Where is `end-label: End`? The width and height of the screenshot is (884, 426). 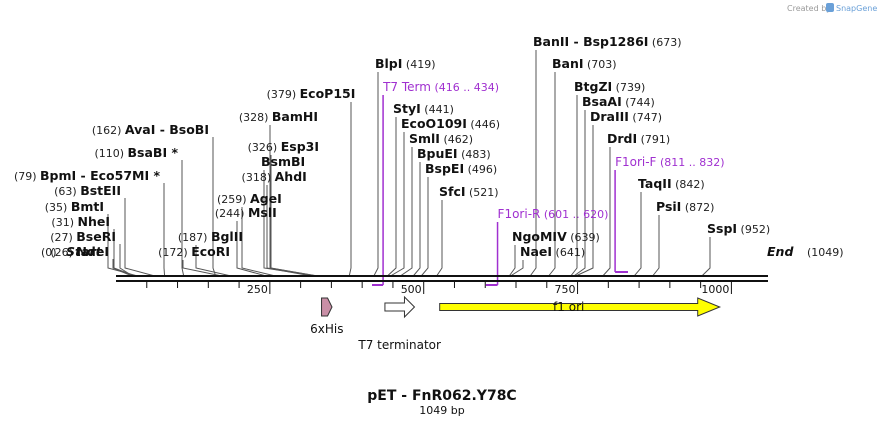 end-label: End is located at coordinates (780, 251).